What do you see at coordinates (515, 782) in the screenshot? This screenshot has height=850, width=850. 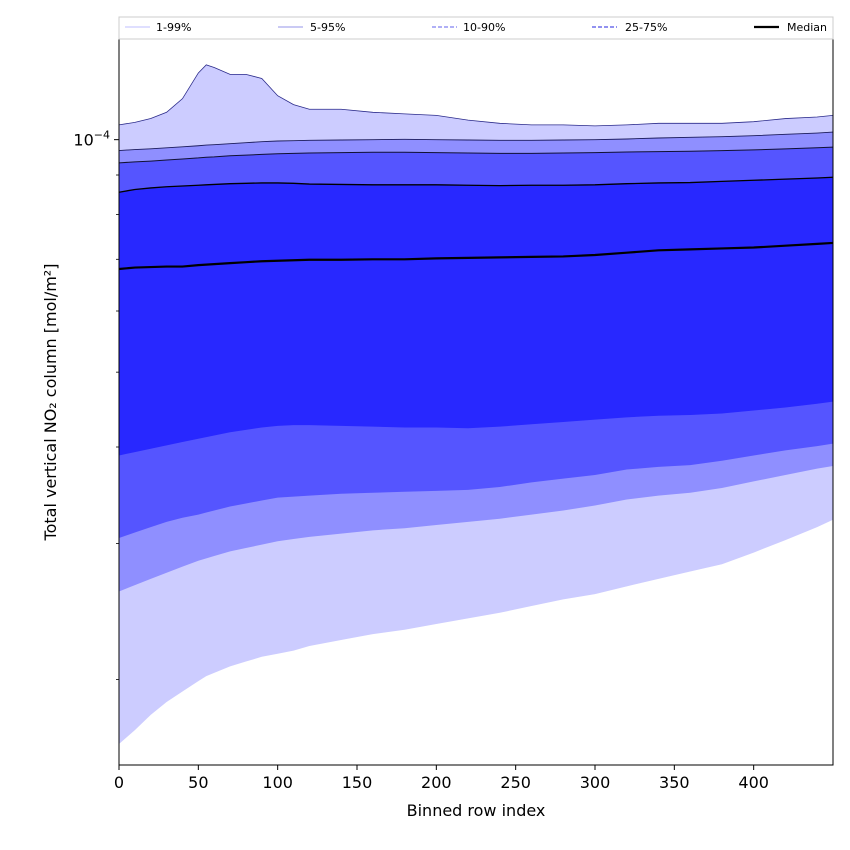 I see `x-tick-label: 250` at bounding box center [515, 782].